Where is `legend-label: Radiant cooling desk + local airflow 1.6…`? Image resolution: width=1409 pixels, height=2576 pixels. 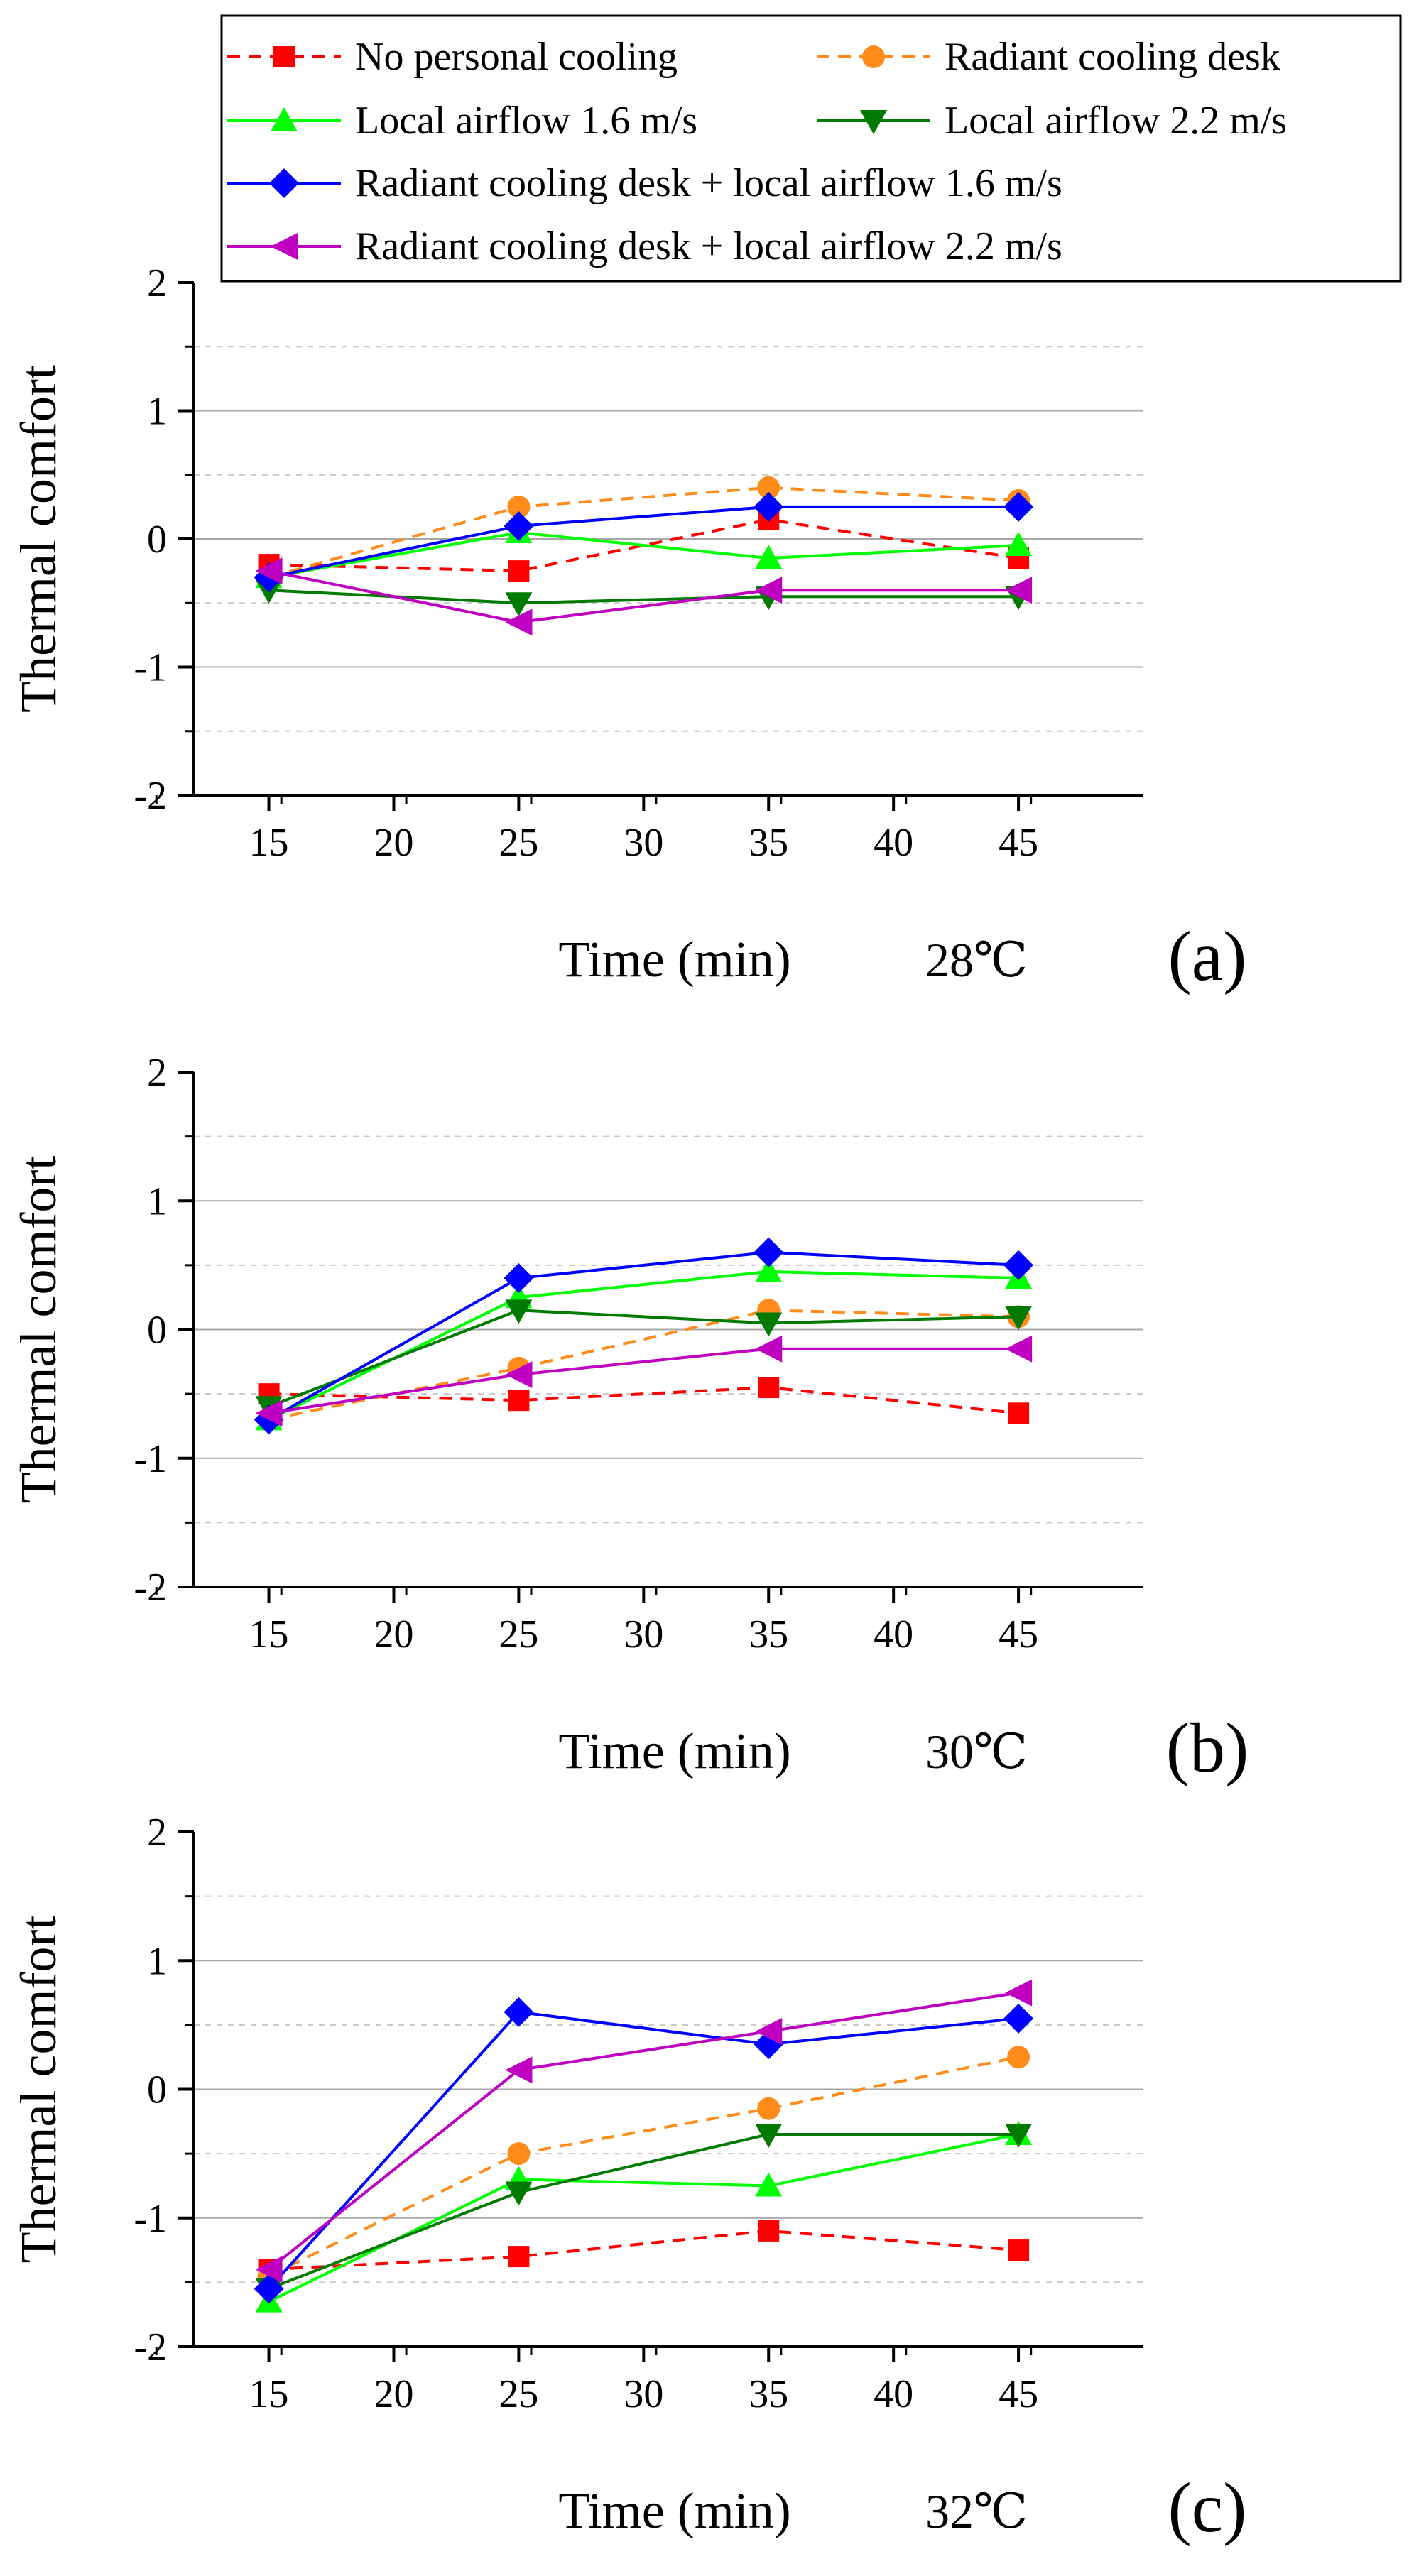
legend-label: Radiant cooling desk + local airflow 1.6… is located at coordinates (709, 183).